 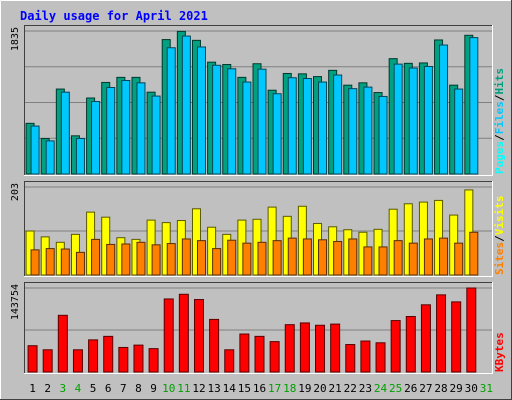 I want to click on x-tick-label: 28, so click(x=440, y=388).